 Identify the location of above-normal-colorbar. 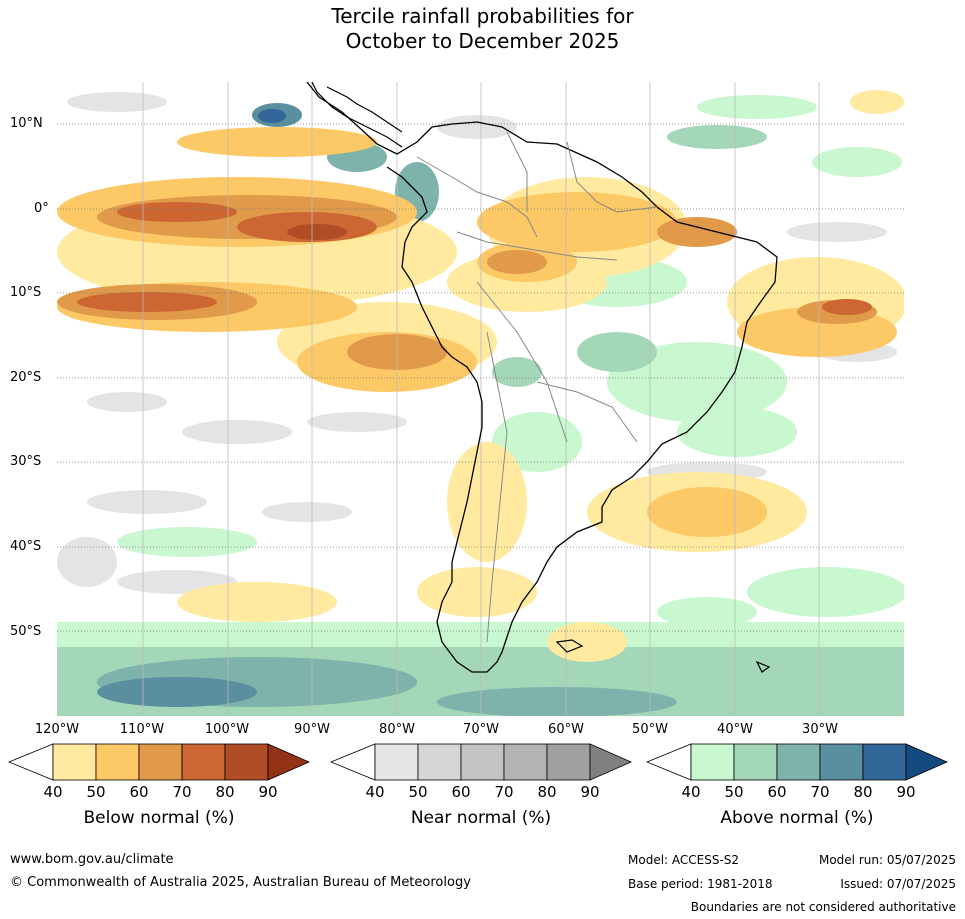
(797, 762).